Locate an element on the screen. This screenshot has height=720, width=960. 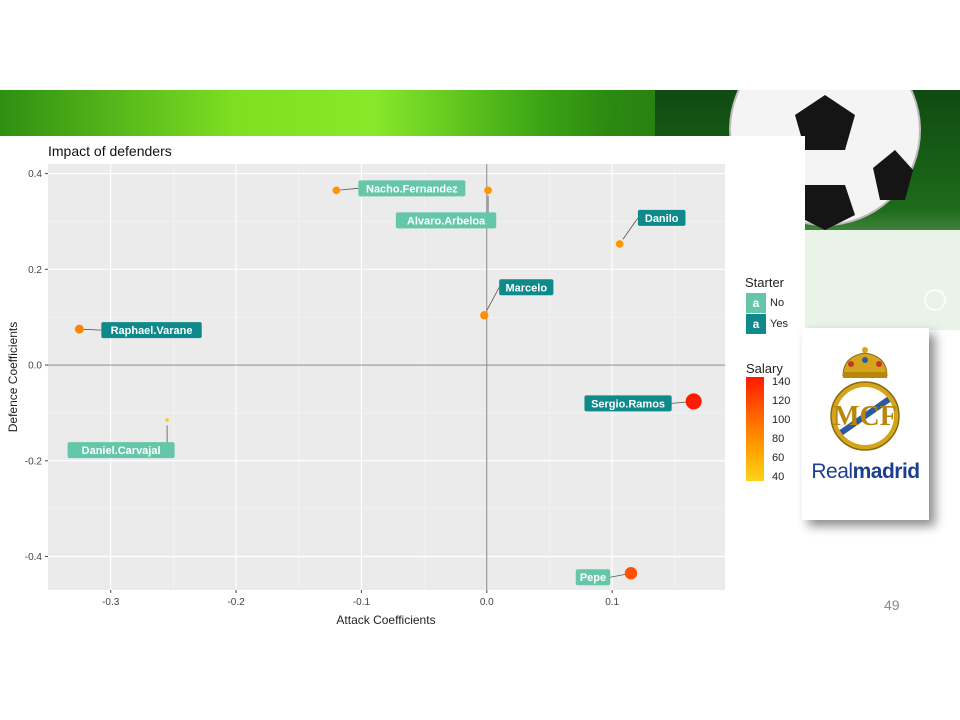
y-tick-label: -0.4 is located at coordinates (34, 557).